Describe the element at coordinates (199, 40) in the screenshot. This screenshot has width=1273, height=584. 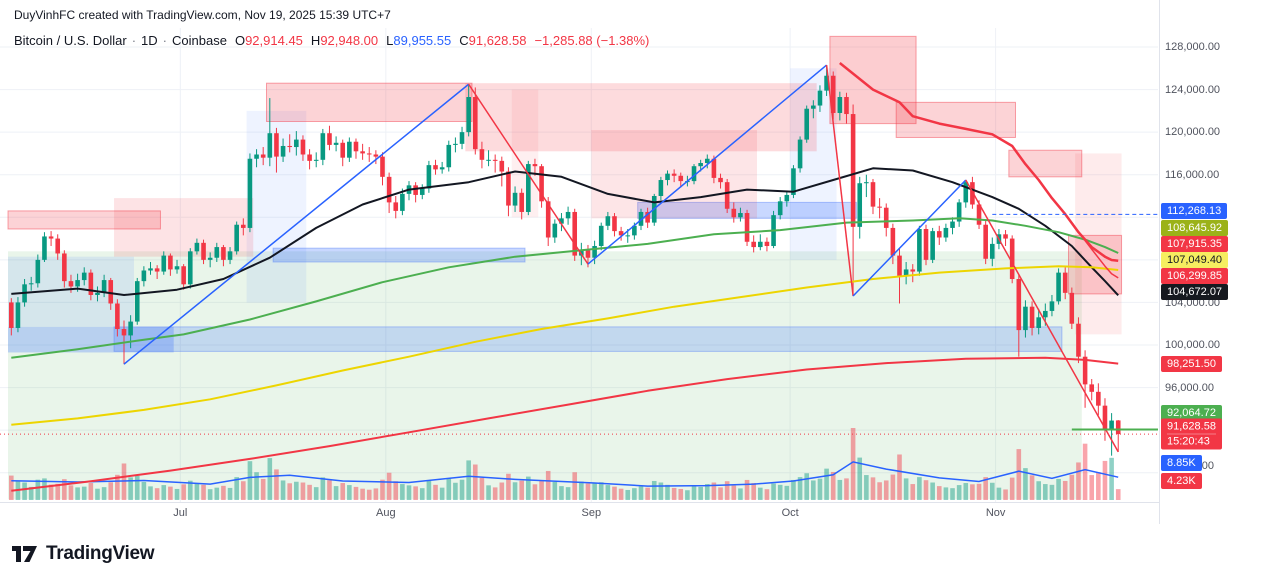
I see `exchange-label: Coinbase` at that location.